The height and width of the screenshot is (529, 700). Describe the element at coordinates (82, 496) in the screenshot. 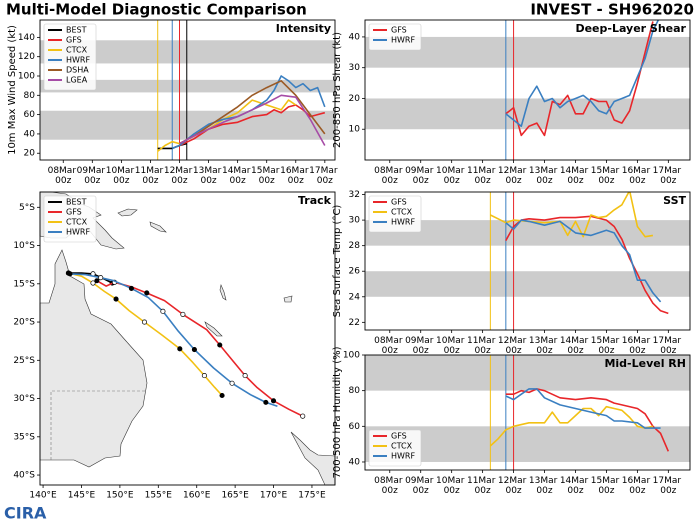

I see `x-tick-label: 145°E` at that location.